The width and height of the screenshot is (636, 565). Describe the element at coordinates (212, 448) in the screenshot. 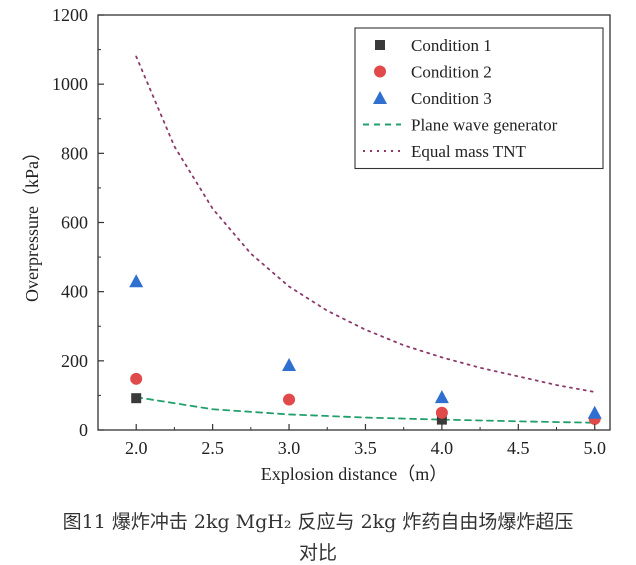

I see `x-tick-label: 2.5` at that location.